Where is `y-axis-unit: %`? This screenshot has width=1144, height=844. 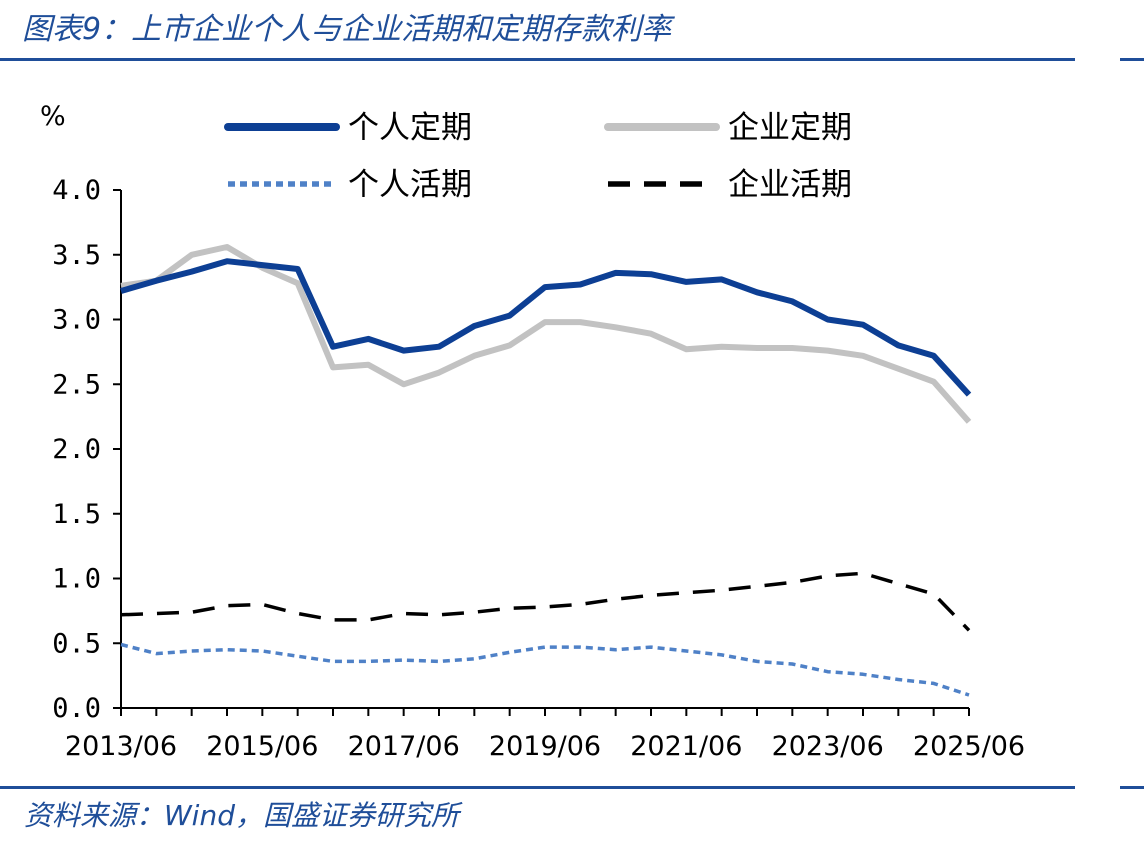 y-axis-unit: % is located at coordinates (53, 116).